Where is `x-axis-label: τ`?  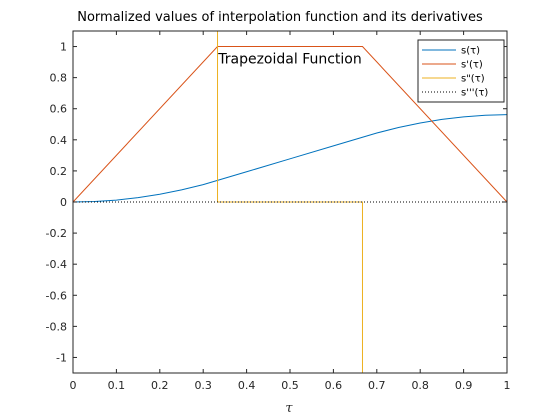 x-axis-label: τ is located at coordinates (289, 408).